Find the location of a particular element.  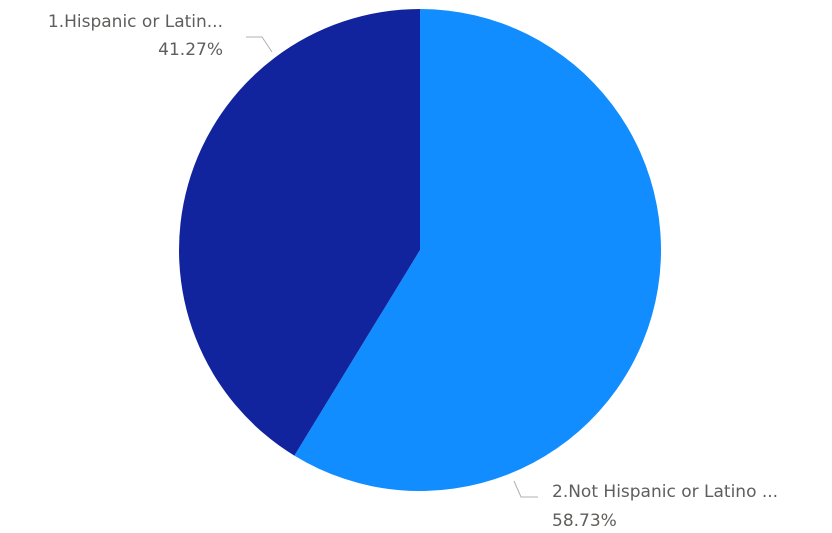

slice-value-hispanic: 41.27% is located at coordinates (190, 50).